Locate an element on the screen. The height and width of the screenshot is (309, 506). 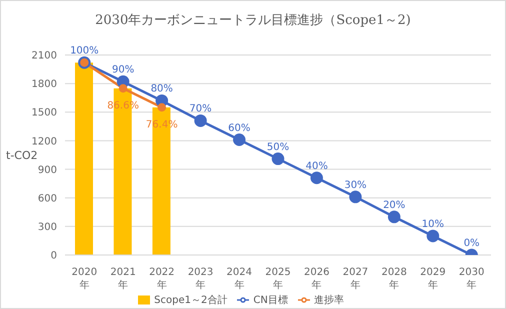
y-tick-label: 2100 is located at coordinates (44, 56).